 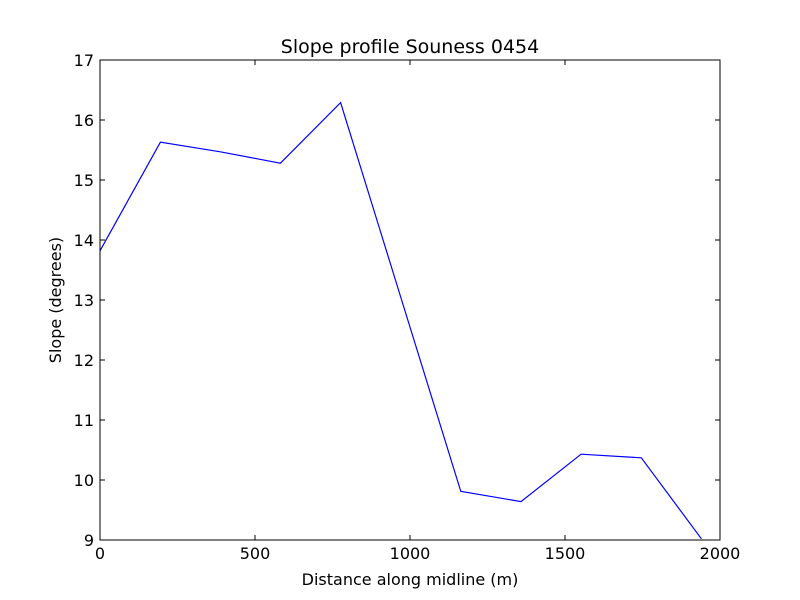 What do you see at coordinates (410, 553) in the screenshot?
I see `x-tick-label: 1000` at bounding box center [410, 553].